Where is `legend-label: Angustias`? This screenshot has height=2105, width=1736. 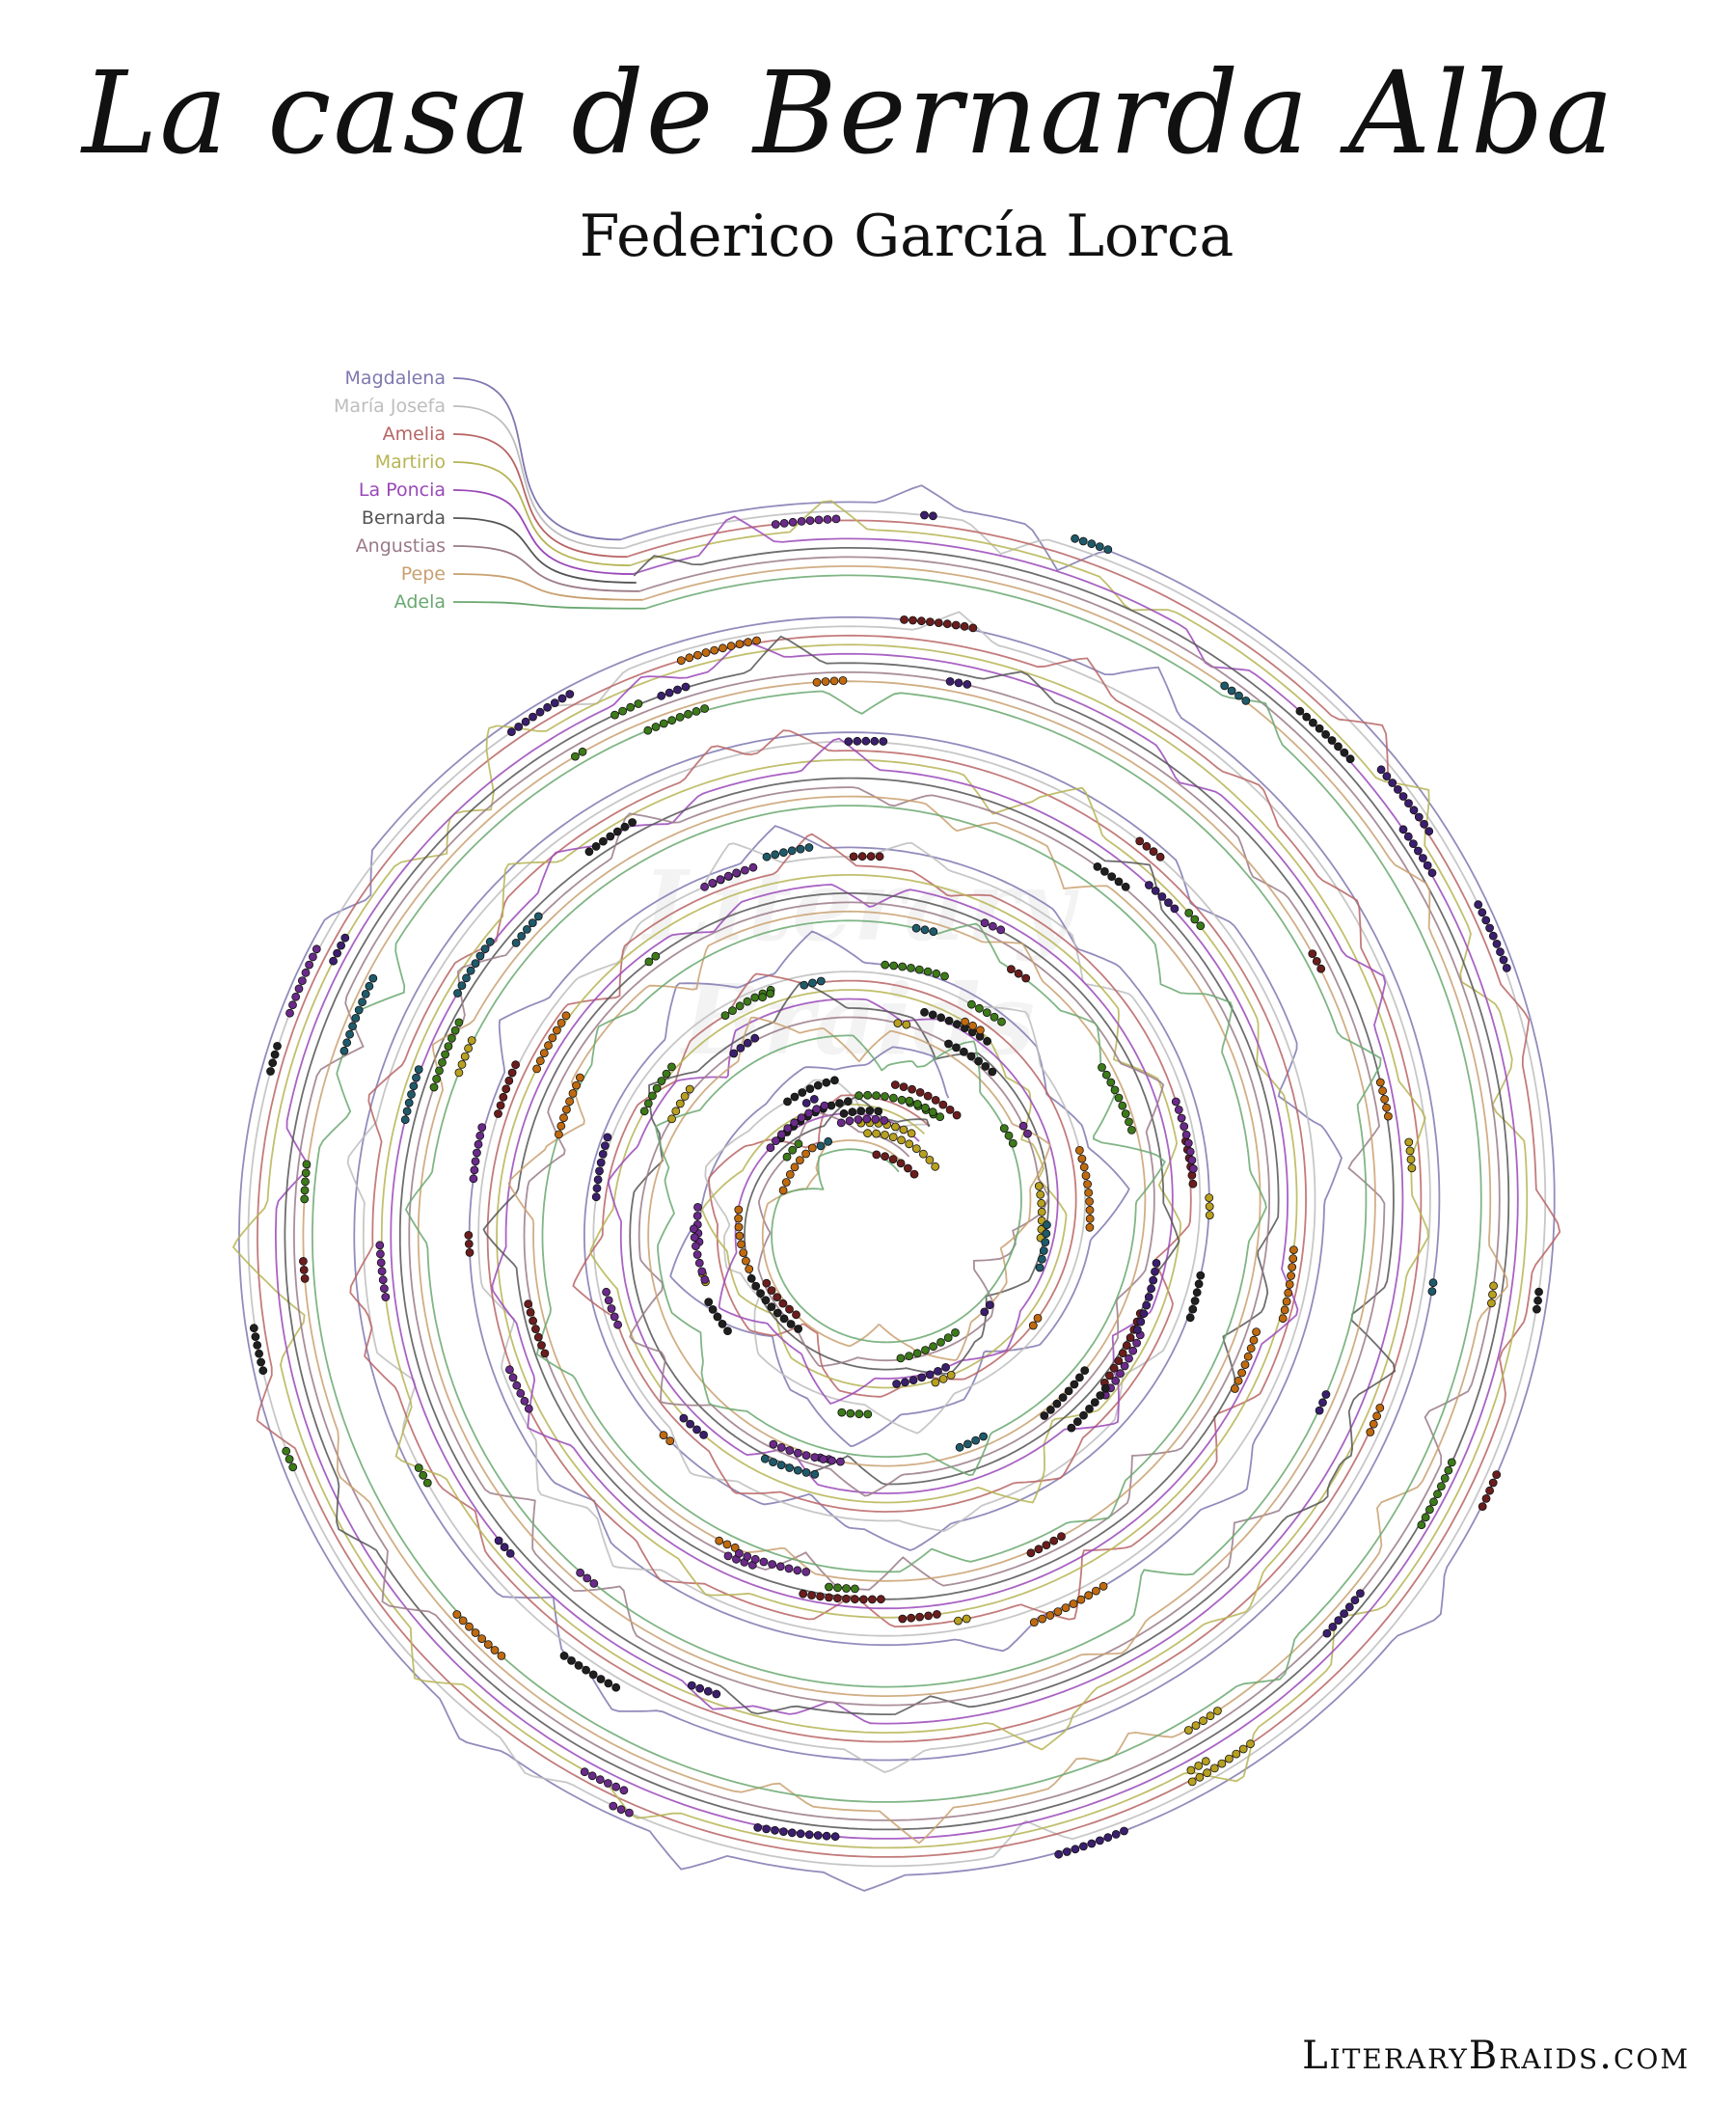
legend-label: Angustias is located at coordinates (401, 546).